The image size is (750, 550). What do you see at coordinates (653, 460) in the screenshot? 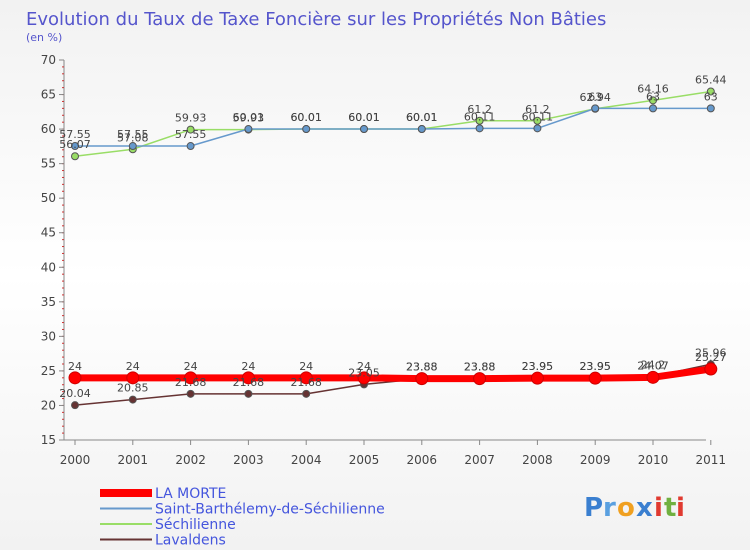
I see `x-tick-label: 2010` at bounding box center [653, 460].